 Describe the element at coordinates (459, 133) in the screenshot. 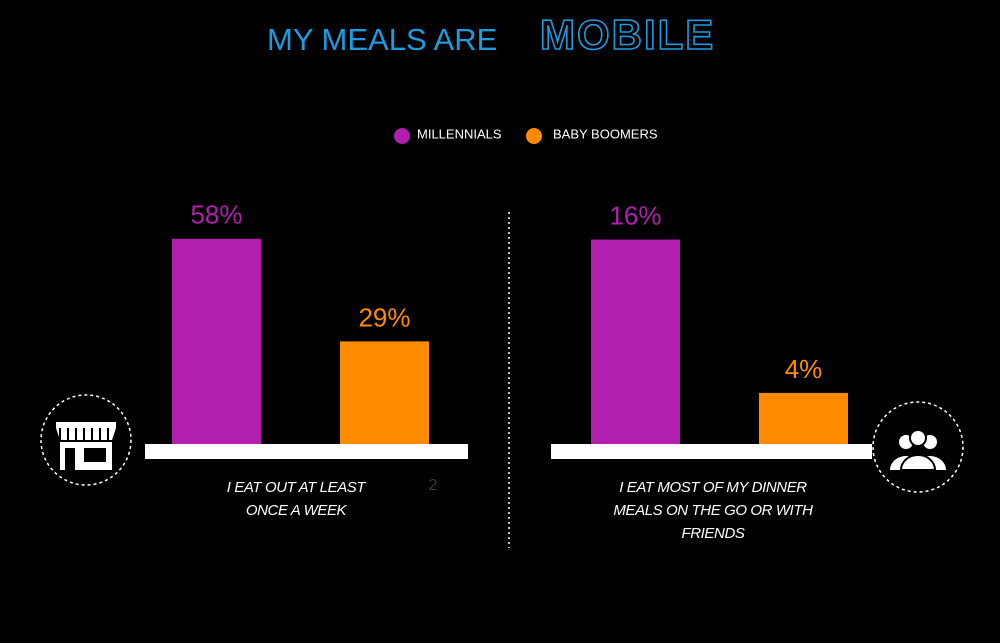

I see `legend-label: MILLENNIALS` at that location.